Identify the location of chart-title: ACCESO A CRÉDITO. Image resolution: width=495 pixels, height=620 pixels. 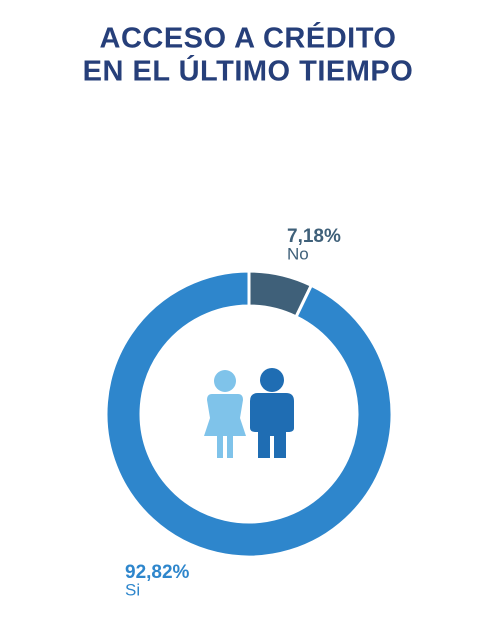
(248, 38).